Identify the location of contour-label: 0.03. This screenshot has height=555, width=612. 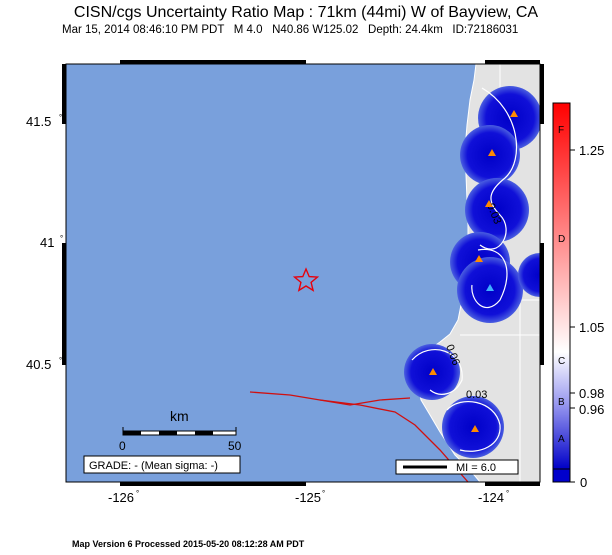
(476, 395).